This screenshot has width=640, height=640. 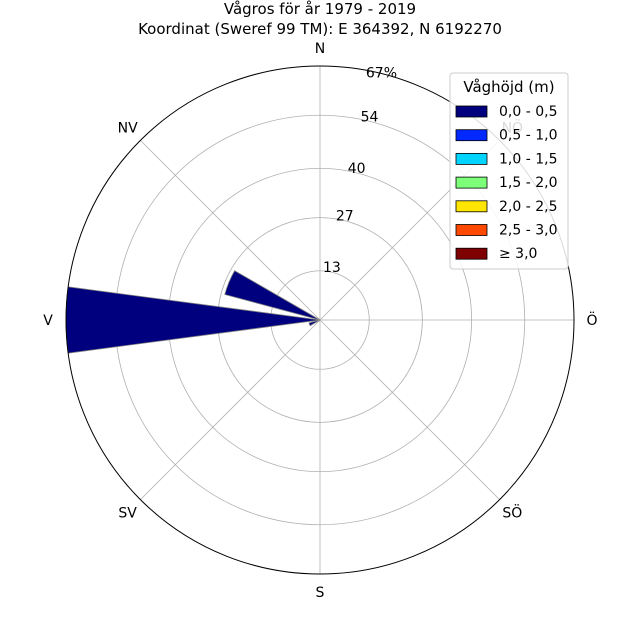 I want to click on direction-label-1: NV, so click(x=128, y=129).